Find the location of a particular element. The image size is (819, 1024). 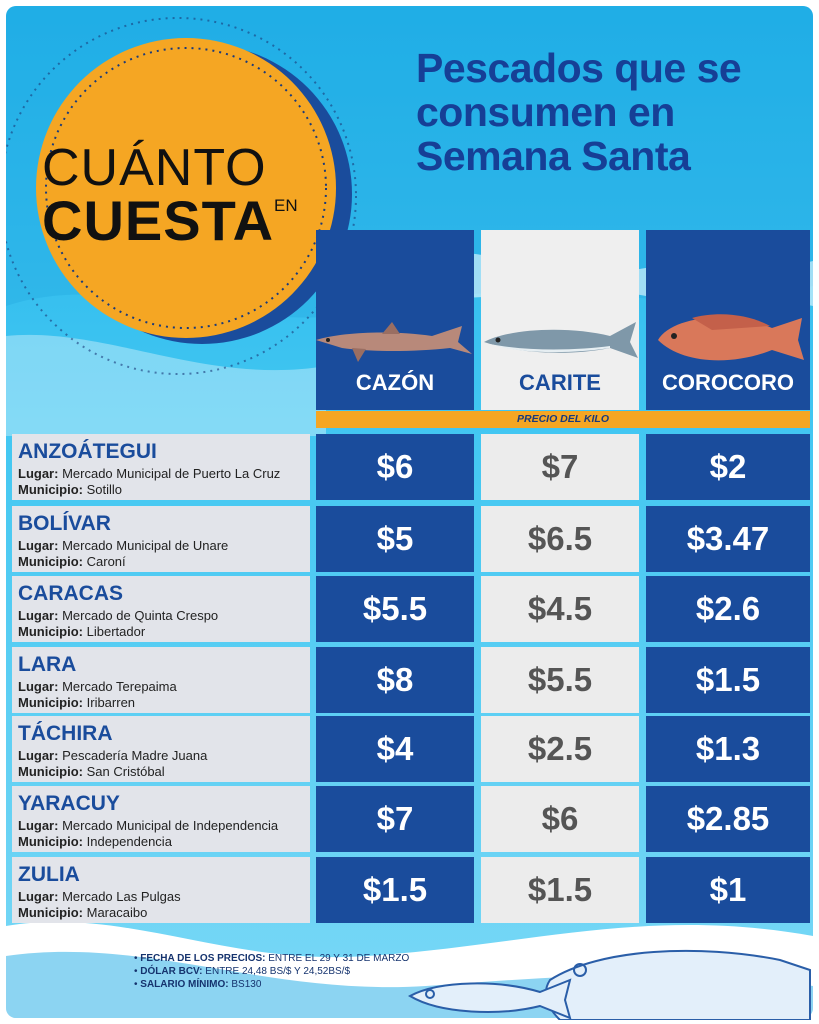

snapper-fish-icon is located at coordinates (731, 337).